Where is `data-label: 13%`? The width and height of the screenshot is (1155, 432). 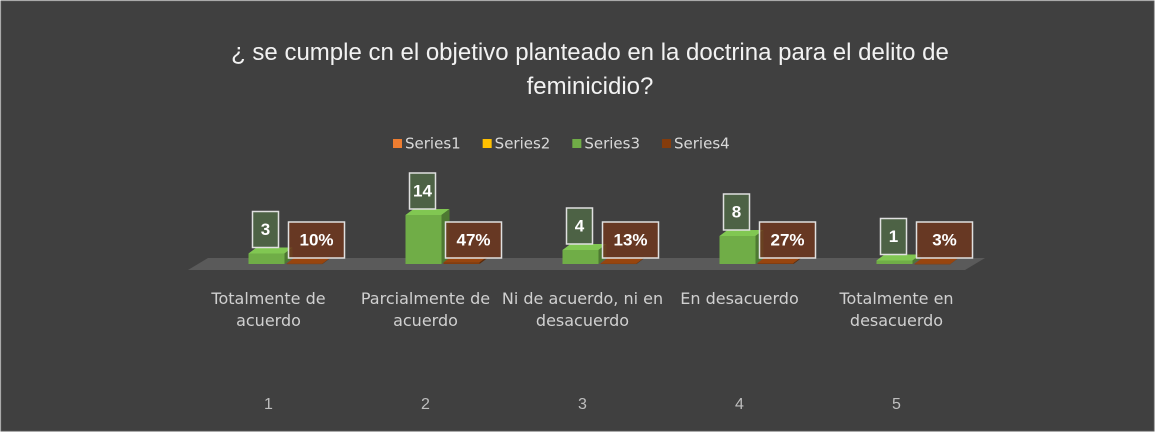
data-label: 13% is located at coordinates (630, 239).